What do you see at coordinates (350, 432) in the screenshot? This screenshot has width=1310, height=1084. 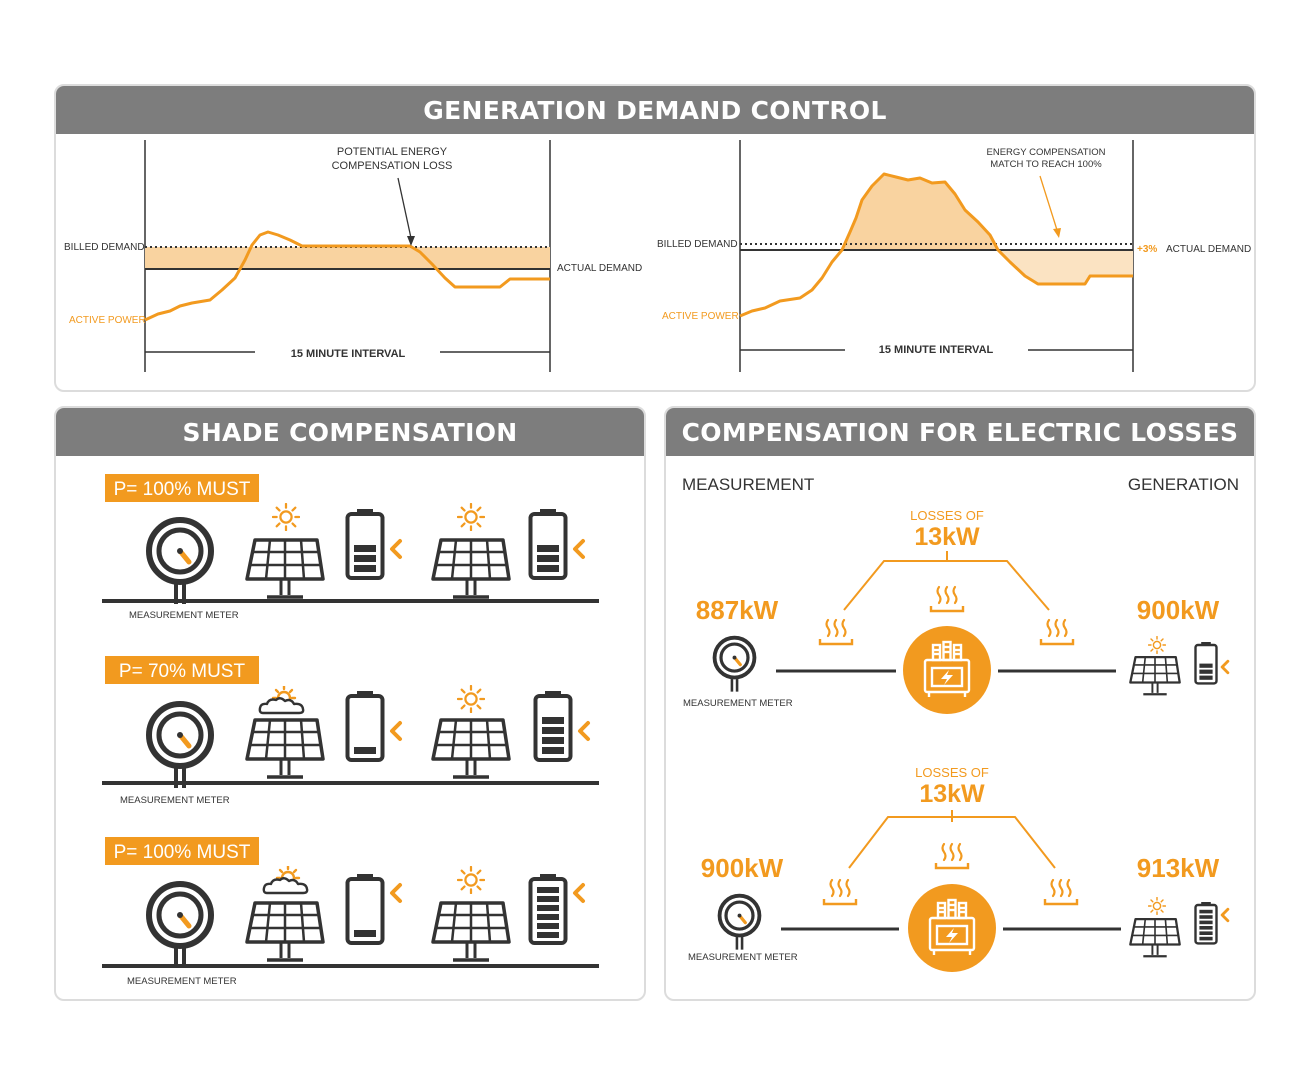 I see `panel-title: SHADE COMPENSATION` at bounding box center [350, 432].